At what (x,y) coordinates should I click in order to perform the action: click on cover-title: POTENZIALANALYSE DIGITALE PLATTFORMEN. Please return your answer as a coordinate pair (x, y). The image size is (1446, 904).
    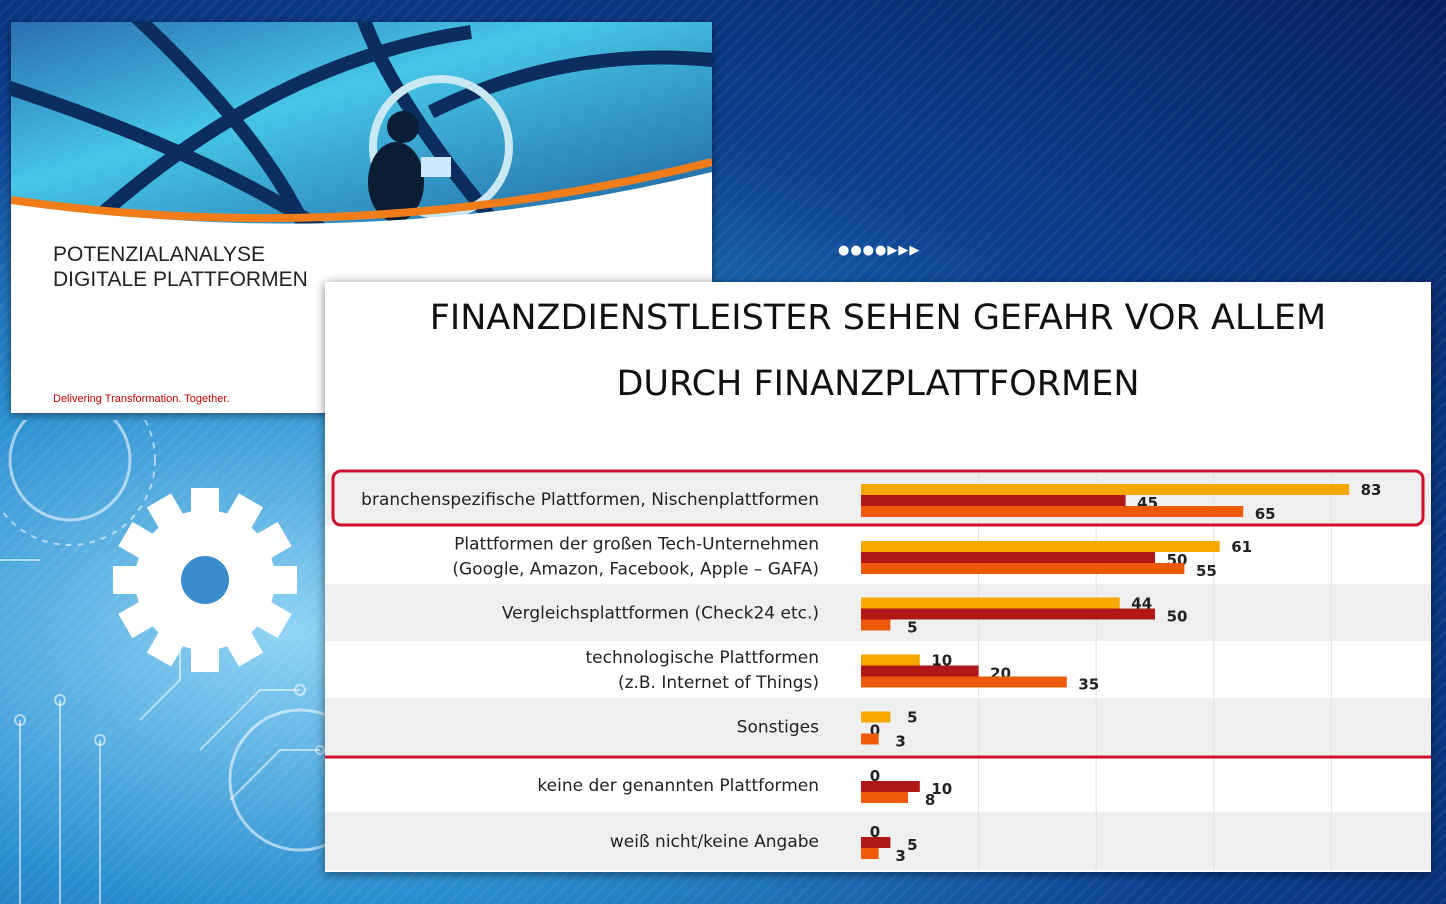
    Looking at the image, I should click on (180, 267).